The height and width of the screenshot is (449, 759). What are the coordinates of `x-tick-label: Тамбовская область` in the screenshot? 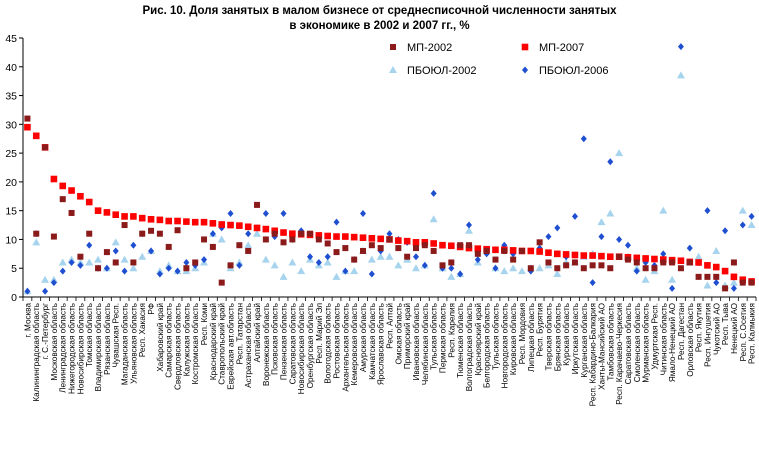 It's located at (610, 342).